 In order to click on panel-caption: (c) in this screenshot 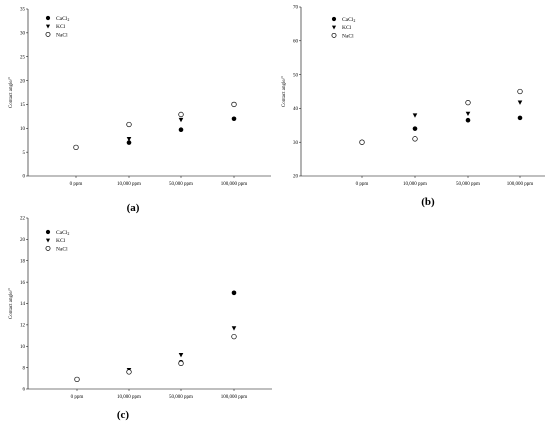, I will do `click(123, 415)`.